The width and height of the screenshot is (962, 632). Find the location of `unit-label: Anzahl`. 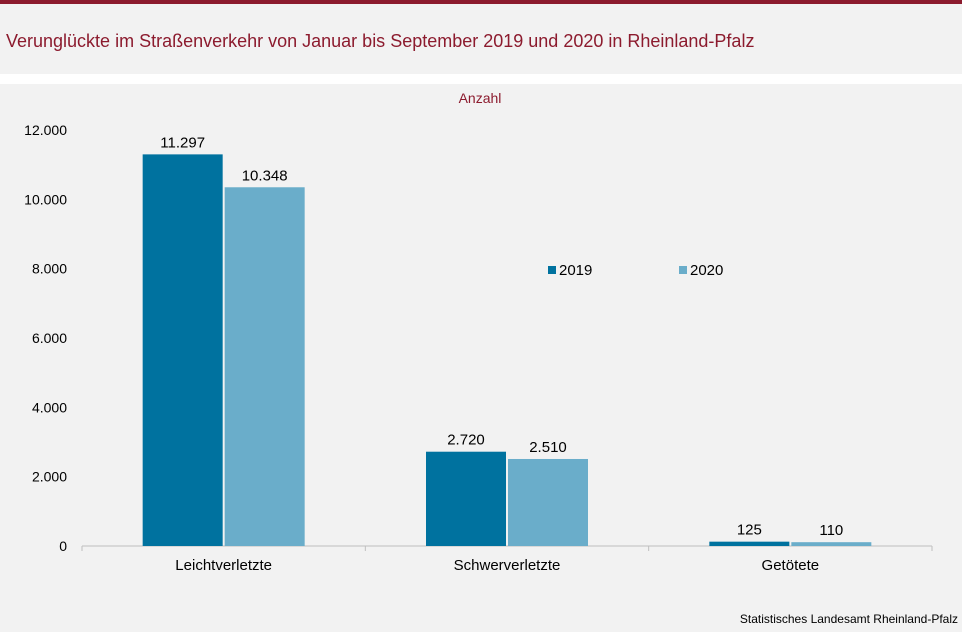

unit-label: Anzahl is located at coordinates (480, 98).